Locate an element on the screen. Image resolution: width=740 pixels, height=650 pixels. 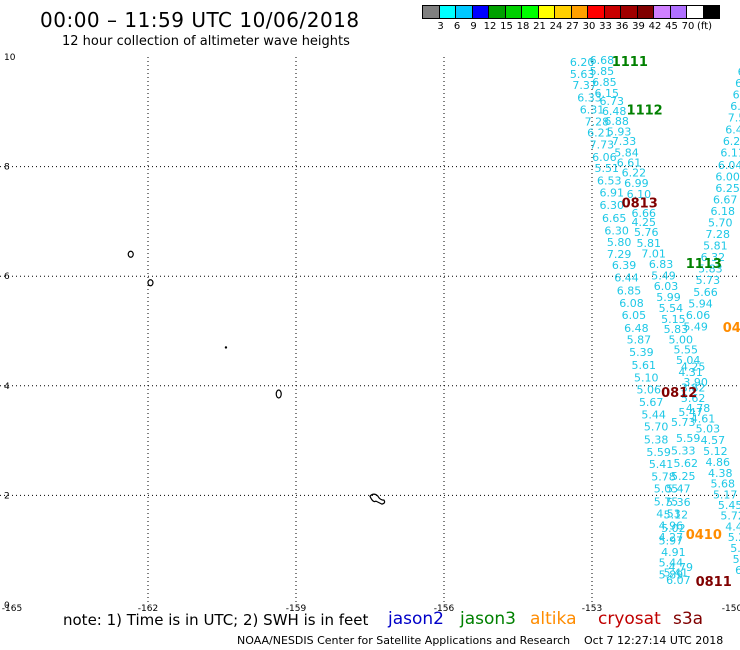
wave-height-label: 6.08 is located at coordinates (631, 303).